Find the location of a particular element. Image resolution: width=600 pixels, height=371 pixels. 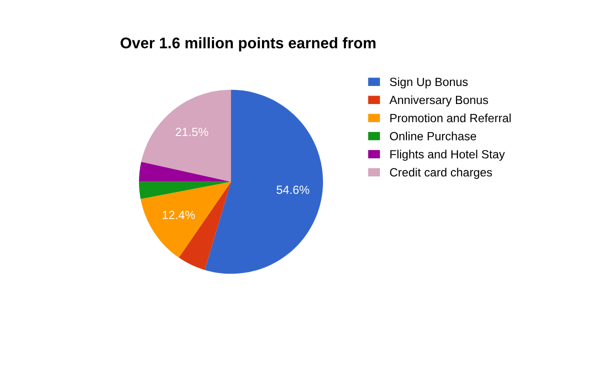

legend-label: Flights and Hotel Stay is located at coordinates (447, 155).